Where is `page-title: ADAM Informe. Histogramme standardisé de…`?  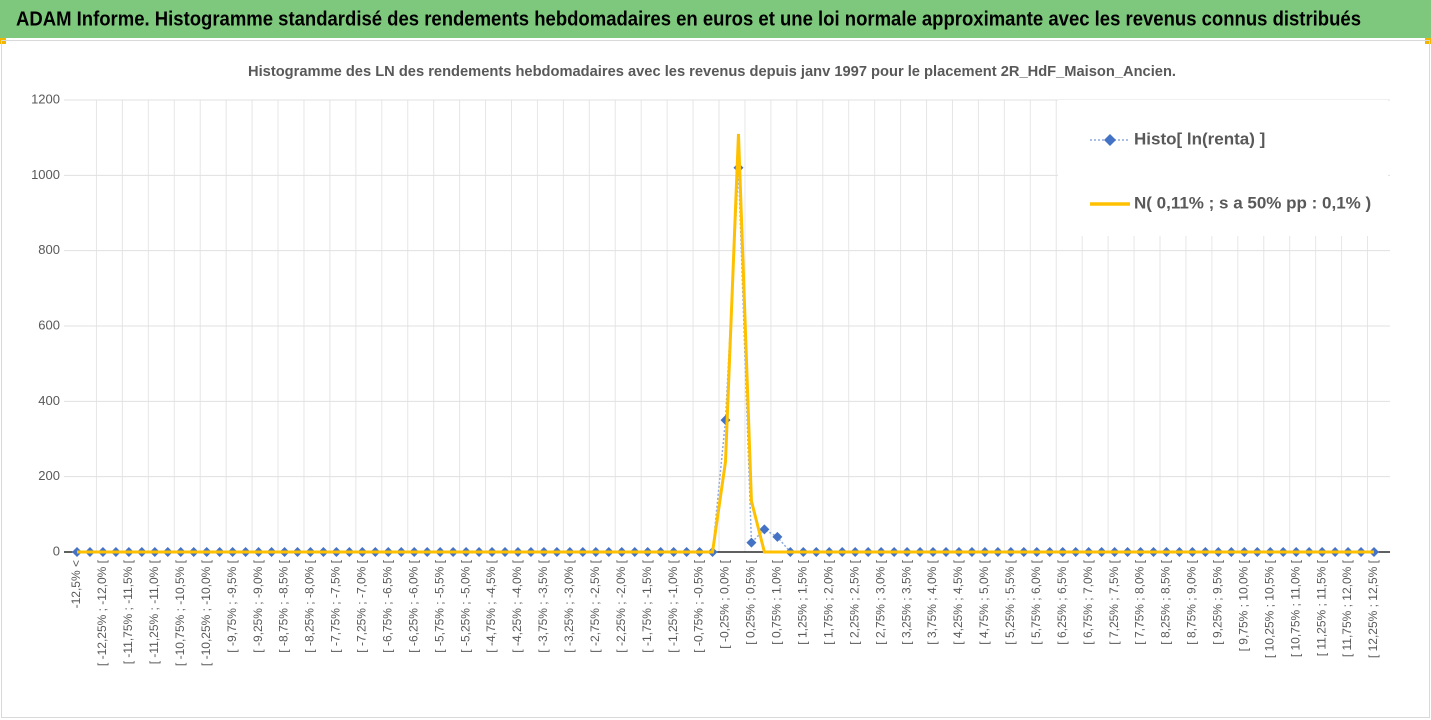
page-title: ADAM Informe. Histogramme standardisé de… is located at coordinates (688, 19).